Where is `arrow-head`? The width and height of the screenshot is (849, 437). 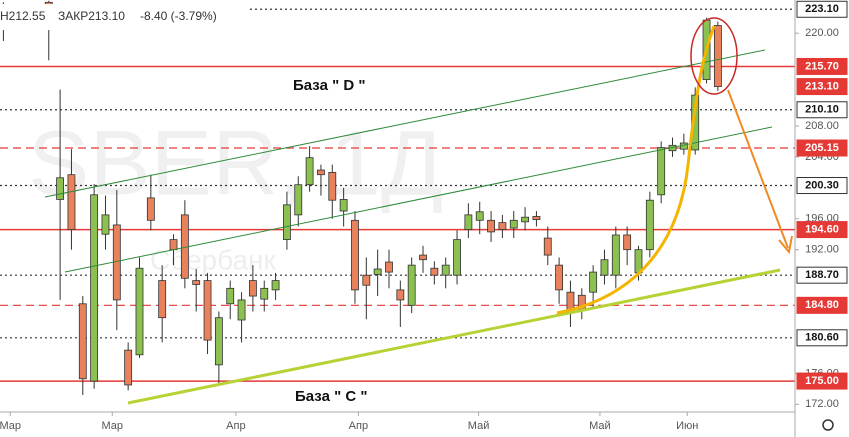 arrow-head is located at coordinates (785, 245).